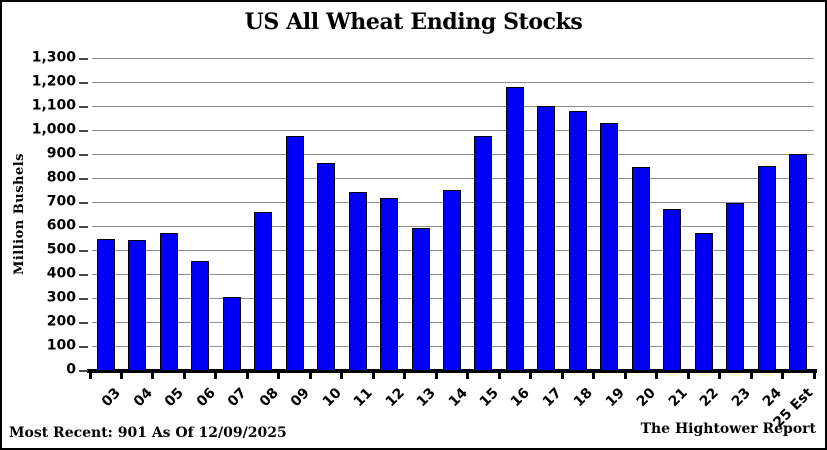 The height and width of the screenshot is (450, 827). What do you see at coordinates (647, 398) in the screenshot?
I see `x-tick-label: 20` at bounding box center [647, 398].